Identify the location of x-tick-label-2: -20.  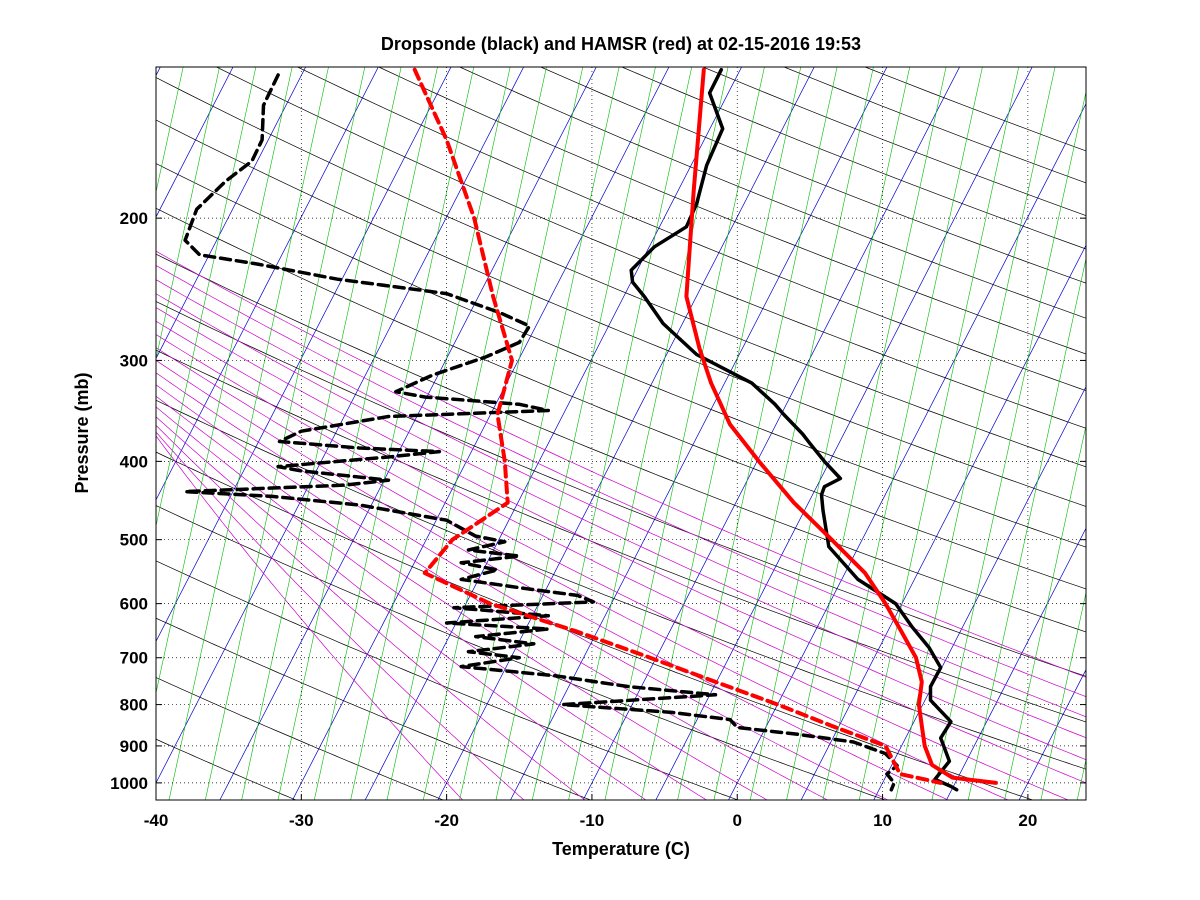
(446, 820).